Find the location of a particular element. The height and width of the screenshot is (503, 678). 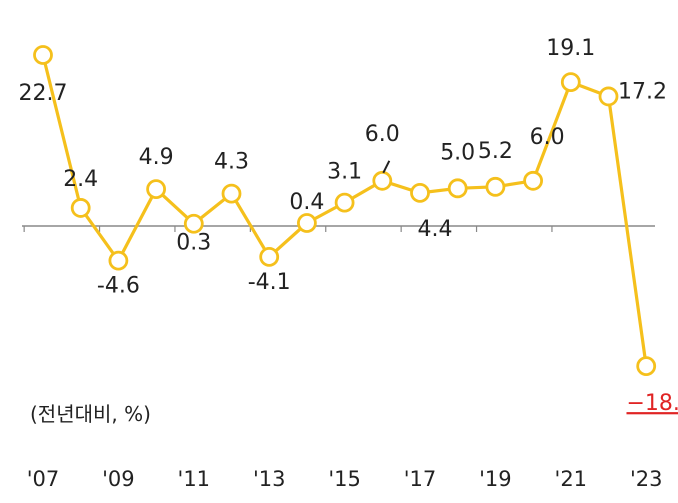

label-leader-2016 is located at coordinates (386, 167).